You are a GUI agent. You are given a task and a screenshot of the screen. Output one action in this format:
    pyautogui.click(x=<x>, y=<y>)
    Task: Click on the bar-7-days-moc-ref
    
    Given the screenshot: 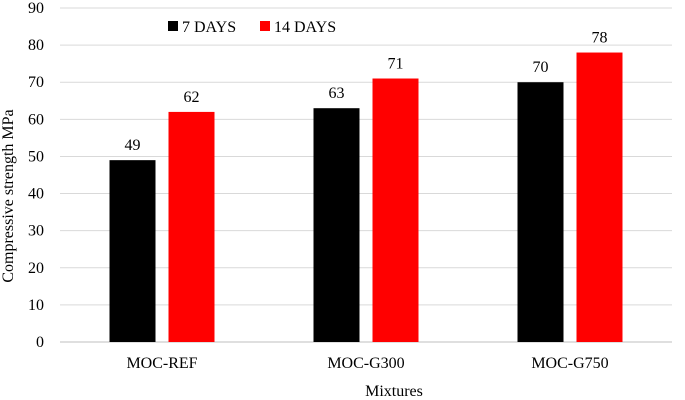 What is the action you would take?
    pyautogui.click(x=132, y=251)
    